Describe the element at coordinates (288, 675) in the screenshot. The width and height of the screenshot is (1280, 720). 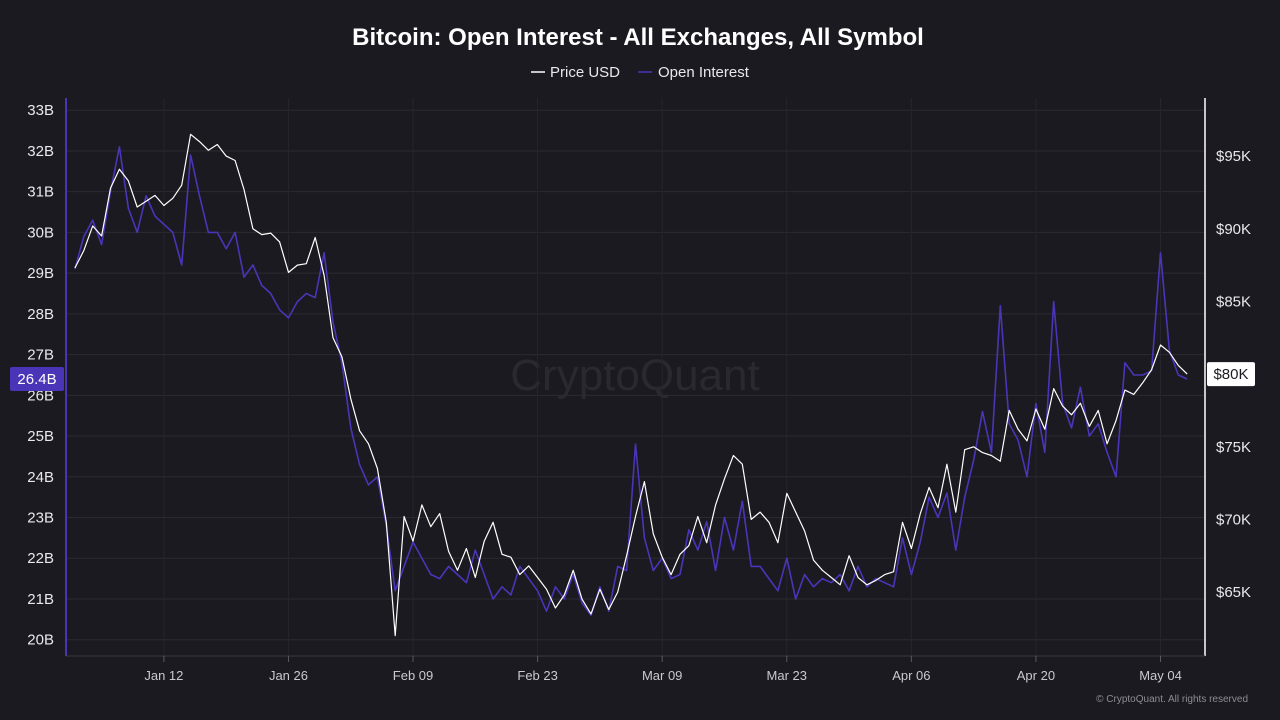
I see `x-tick-label: Jan 26` at that location.